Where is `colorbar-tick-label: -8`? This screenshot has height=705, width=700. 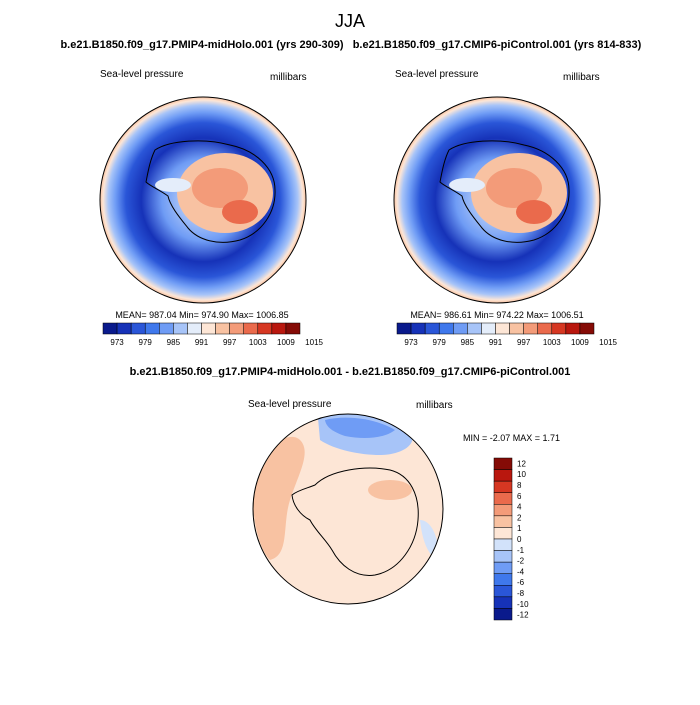 colorbar-tick-label: -8 is located at coordinates (521, 593).